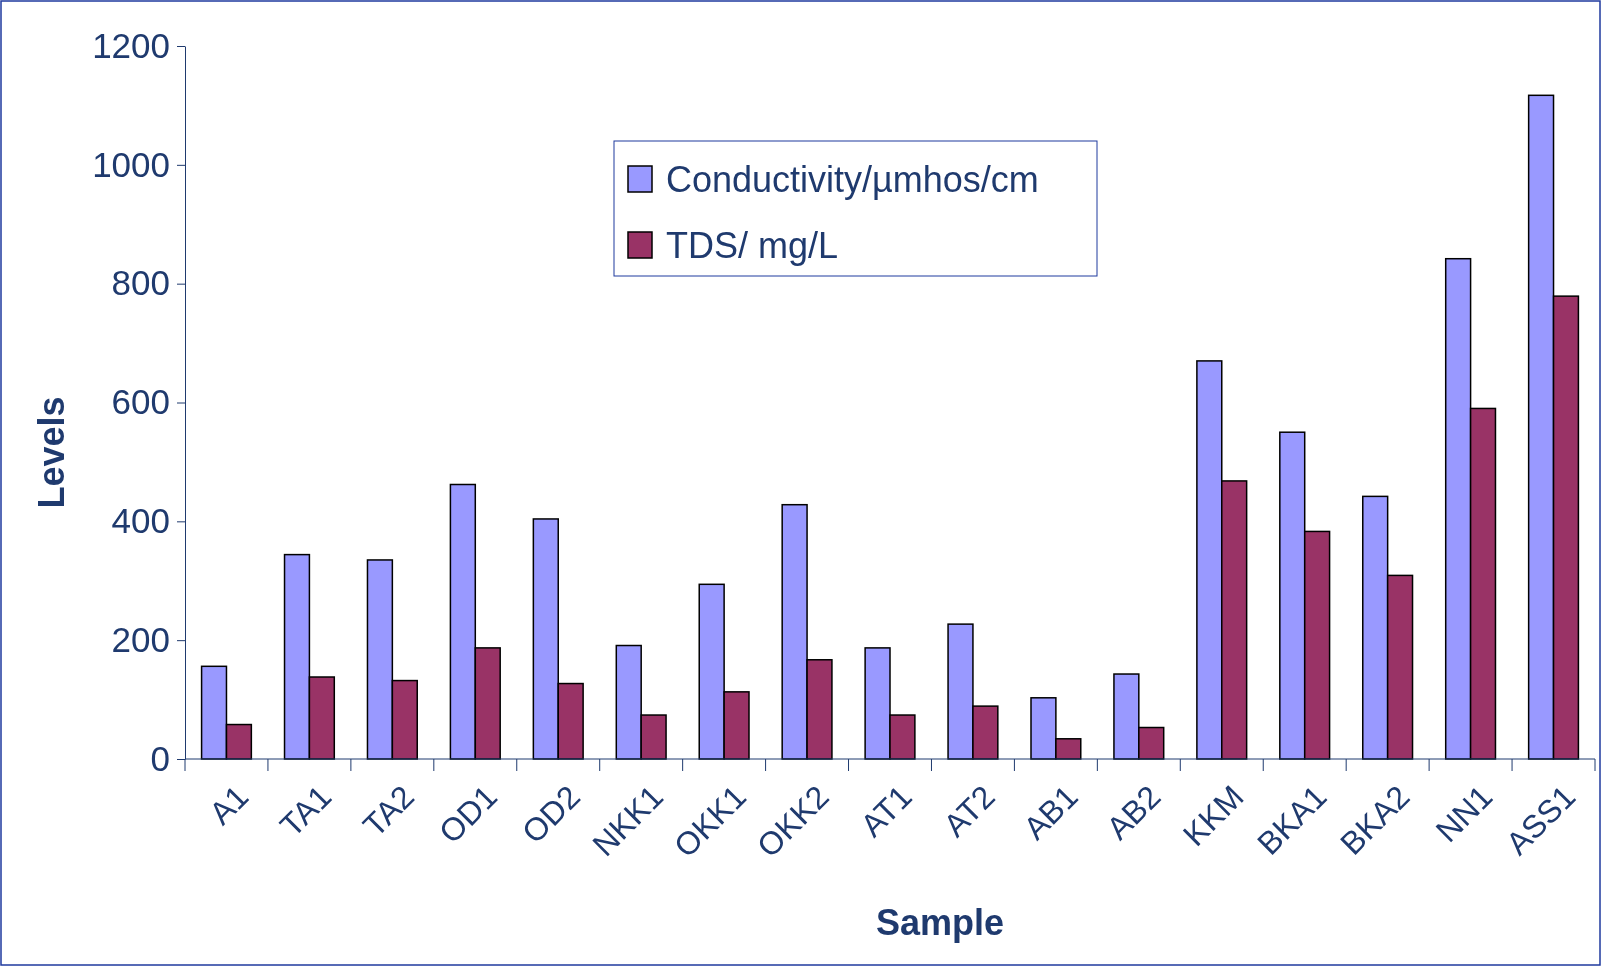 The image size is (1601, 966). What do you see at coordinates (1050, 812) in the screenshot?
I see `x-tick-label: AB1` at bounding box center [1050, 812].